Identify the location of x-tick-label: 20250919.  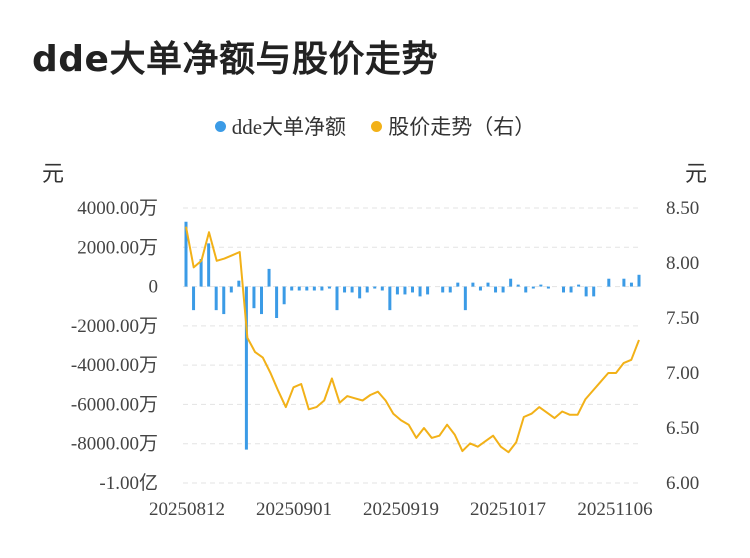
(401, 509).